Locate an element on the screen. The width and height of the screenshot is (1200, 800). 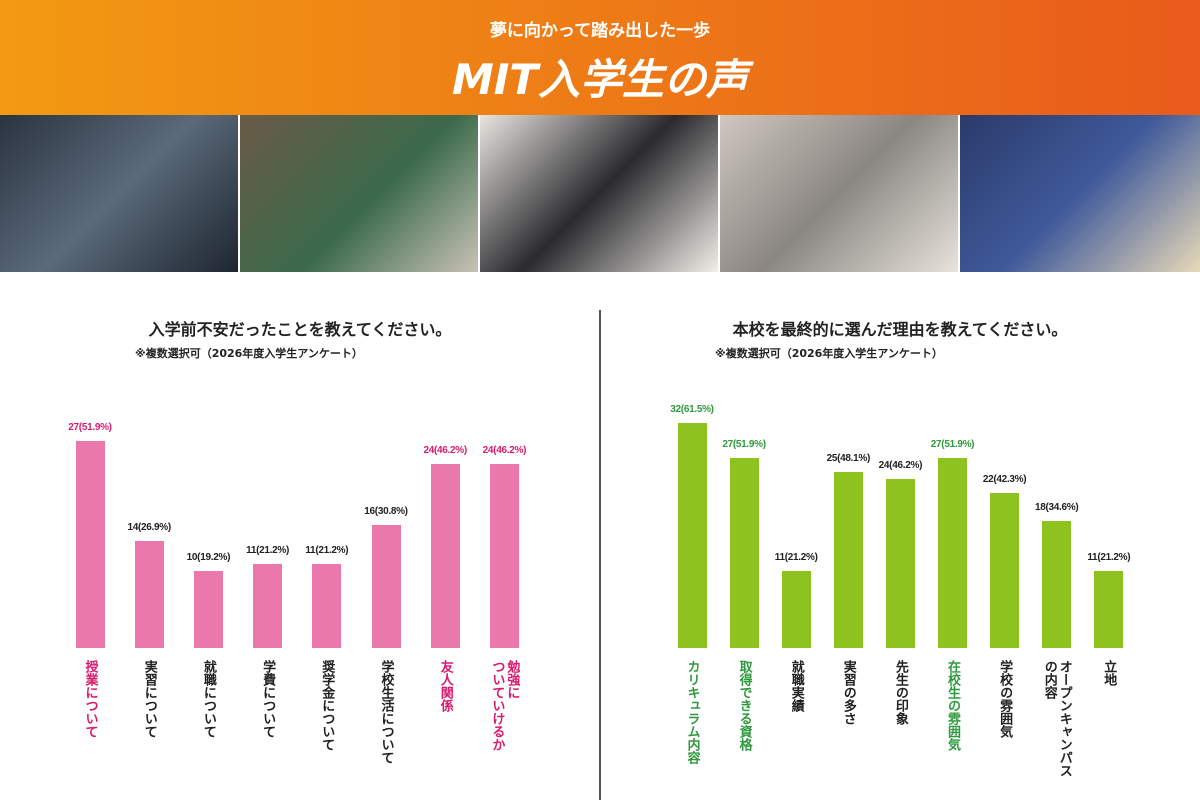
category-label: オープンキャンパス の内容 is located at coordinates (1056, 718).